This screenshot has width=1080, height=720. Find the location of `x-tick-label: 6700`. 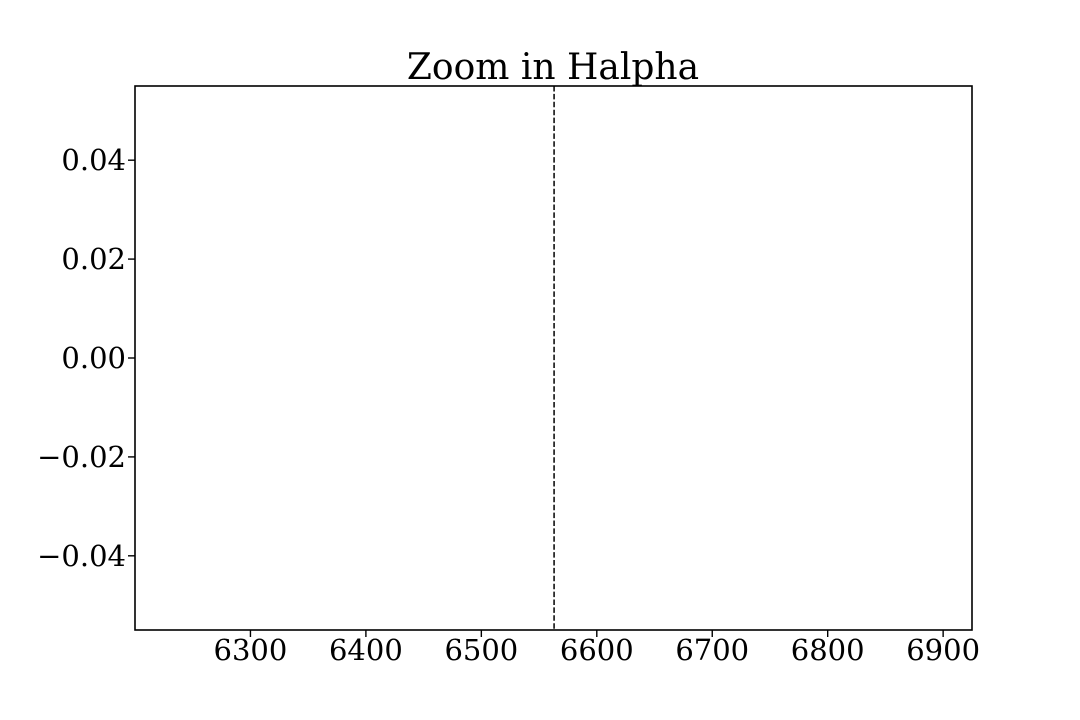

x-tick-label: 6700 is located at coordinates (712, 650).